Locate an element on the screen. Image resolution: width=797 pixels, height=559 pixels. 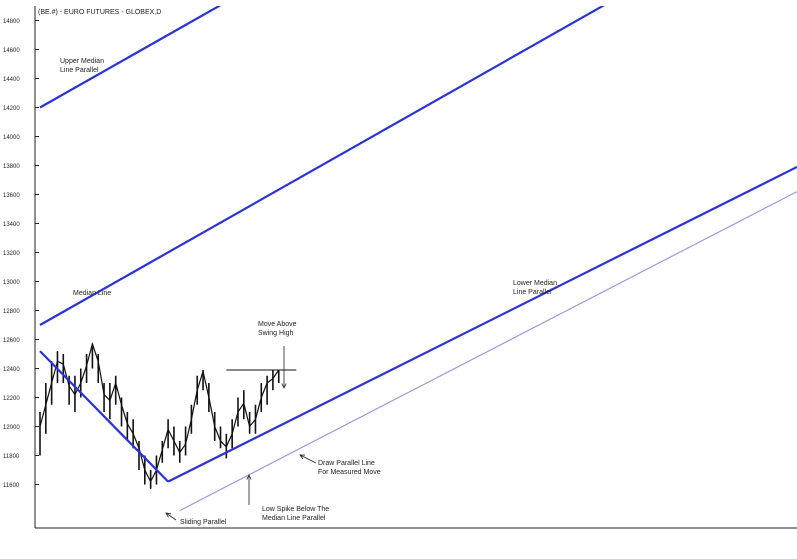
annotation-line: Low Spike Below The is located at coordinates (295, 509).